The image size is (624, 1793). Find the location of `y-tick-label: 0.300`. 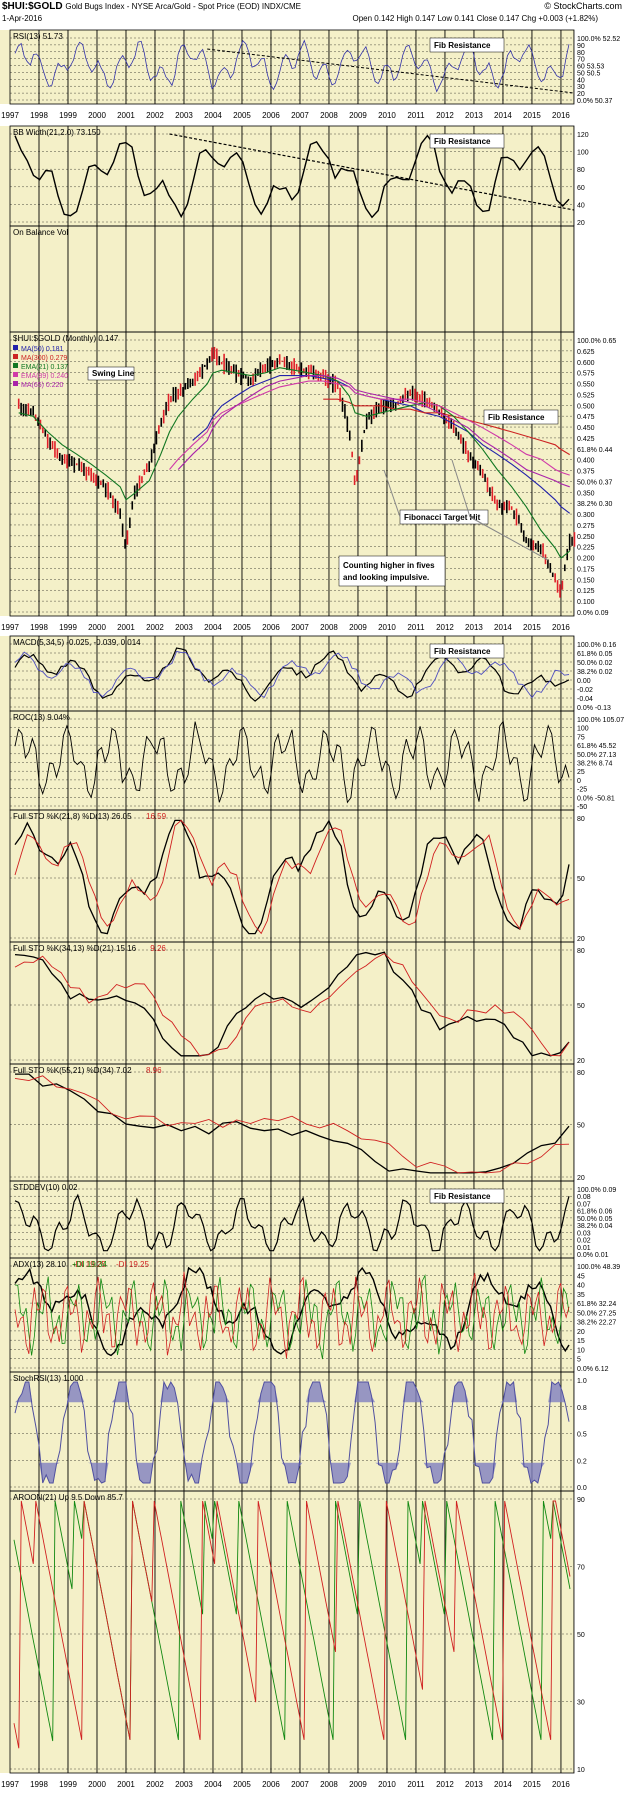

y-tick-label: 0.300 is located at coordinates (586, 515).